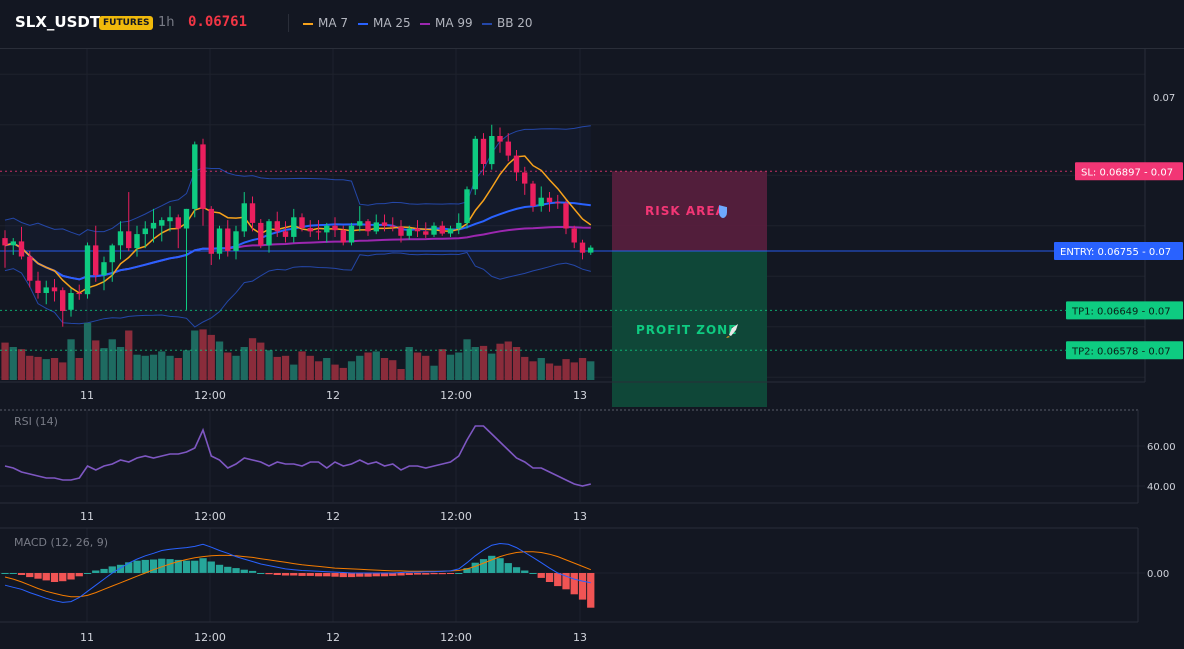 The image size is (1184, 649). What do you see at coordinates (297, 289) in the screenshot?
I see `bb-lower-line` at bounding box center [297, 289].